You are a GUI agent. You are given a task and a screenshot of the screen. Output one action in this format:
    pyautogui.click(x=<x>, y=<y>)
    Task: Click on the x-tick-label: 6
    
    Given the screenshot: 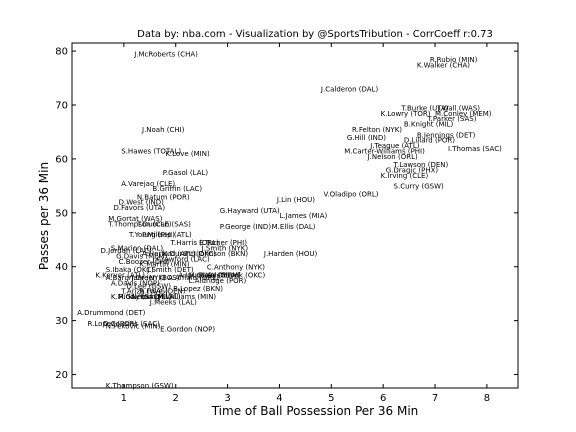 What is the action you would take?
    pyautogui.click(x=383, y=398)
    